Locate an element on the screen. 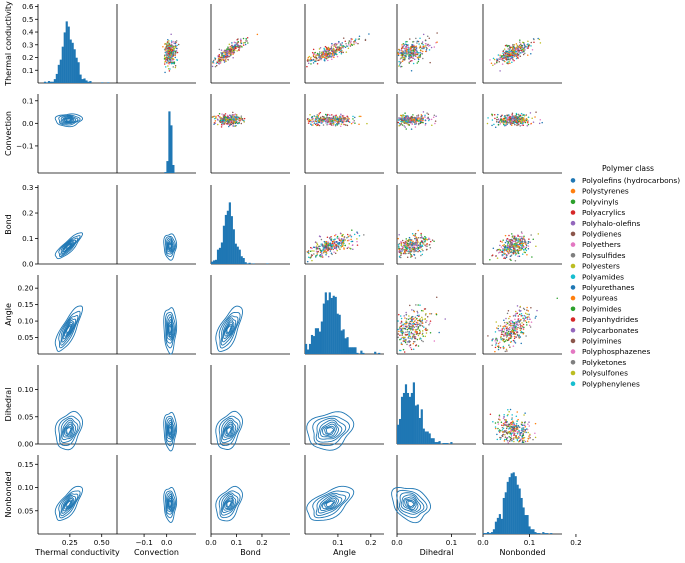  panel-angle-vs-nonbonded is located at coordinates (522, 314).